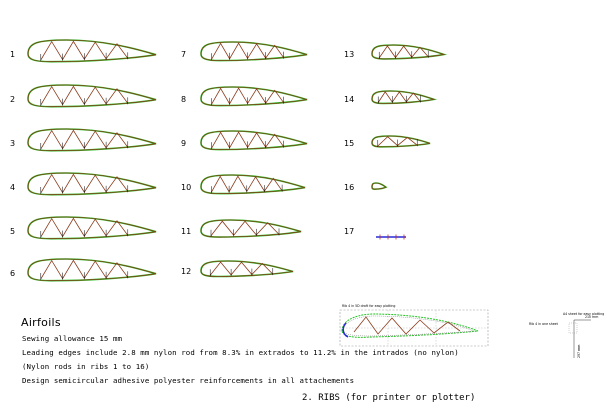 Image resolution: width=607 pixels, height=420 pixels. Describe the element at coordinates (12, 273) in the screenshot. I see `rib-number-label: 6` at that location.